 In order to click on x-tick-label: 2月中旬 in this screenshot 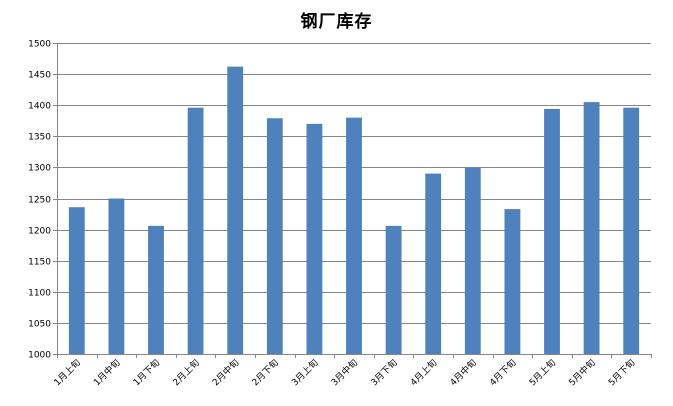, I will do `click(226, 373)`.